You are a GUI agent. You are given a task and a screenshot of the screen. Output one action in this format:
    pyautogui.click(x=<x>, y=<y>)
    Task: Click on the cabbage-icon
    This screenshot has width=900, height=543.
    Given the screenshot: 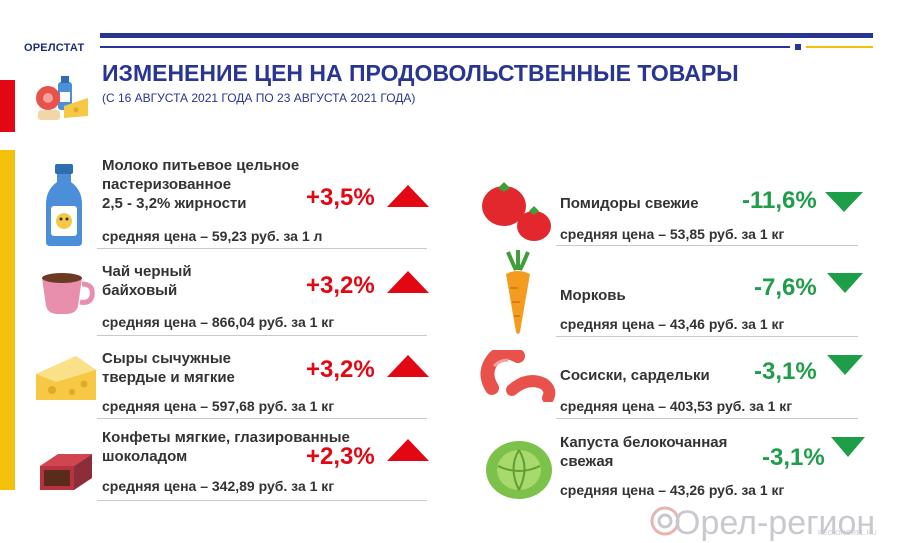 What is the action you would take?
    pyautogui.click(x=519, y=470)
    